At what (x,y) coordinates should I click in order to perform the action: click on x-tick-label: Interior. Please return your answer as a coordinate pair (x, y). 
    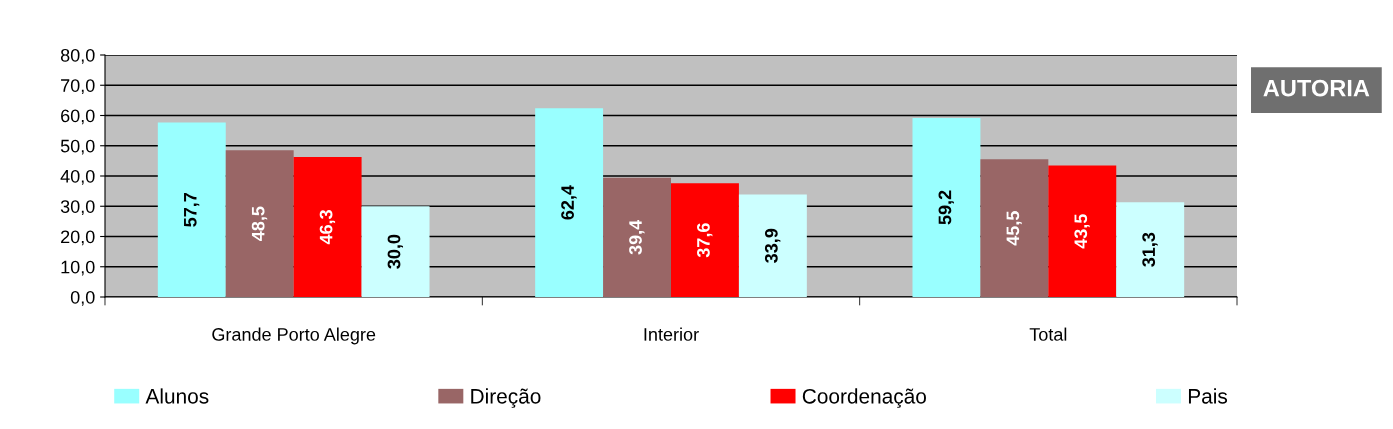
    Looking at the image, I should click on (671, 334).